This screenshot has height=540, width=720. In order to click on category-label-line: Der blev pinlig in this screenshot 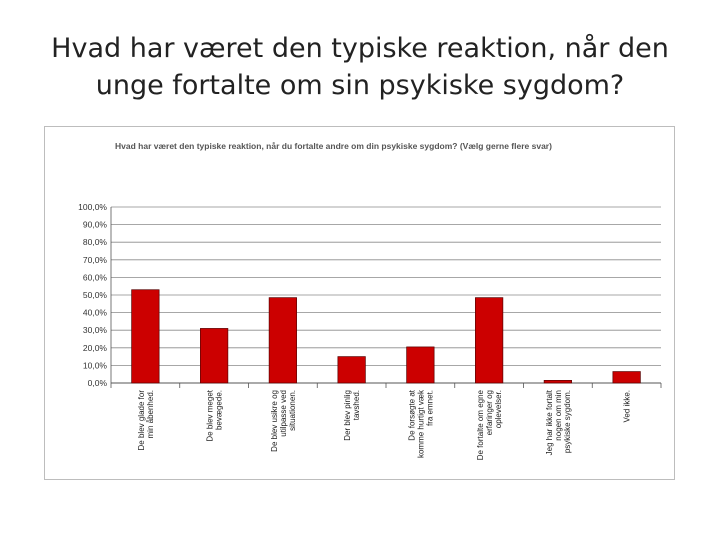, I will do `click(347, 415)`.